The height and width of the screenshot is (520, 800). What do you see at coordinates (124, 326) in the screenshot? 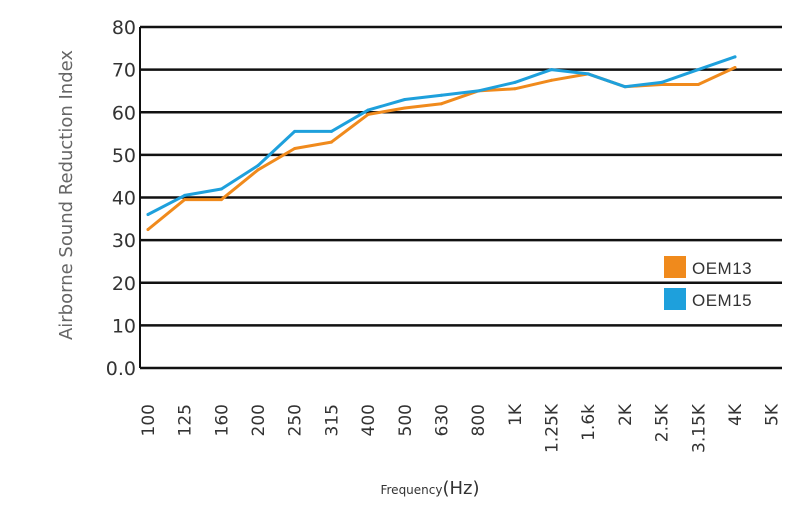
I see `y-tick-label: 10` at bounding box center [124, 326].